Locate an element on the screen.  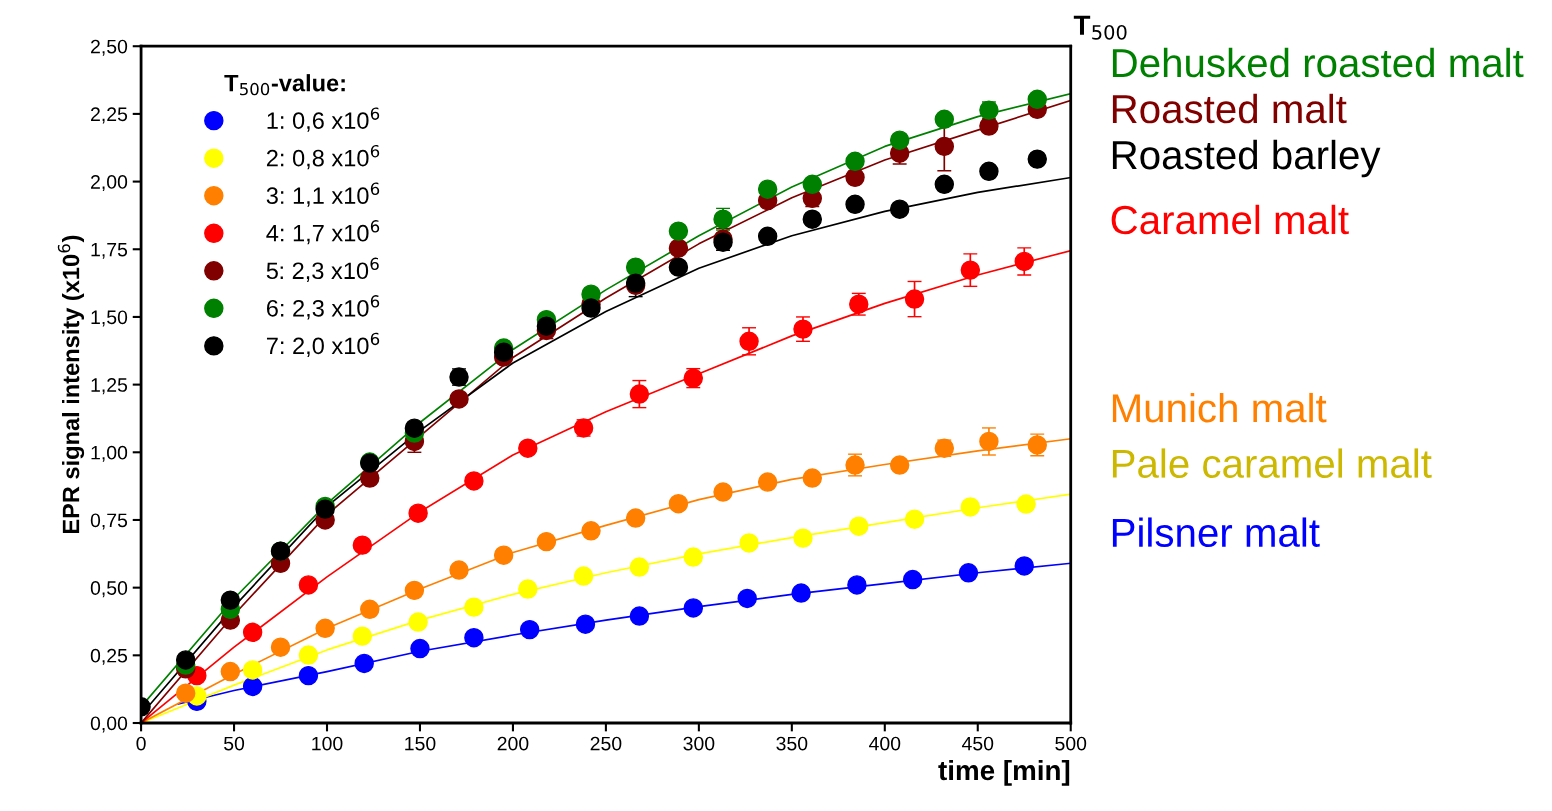
series-label: Caramel malt is located at coordinates (1230, 219).